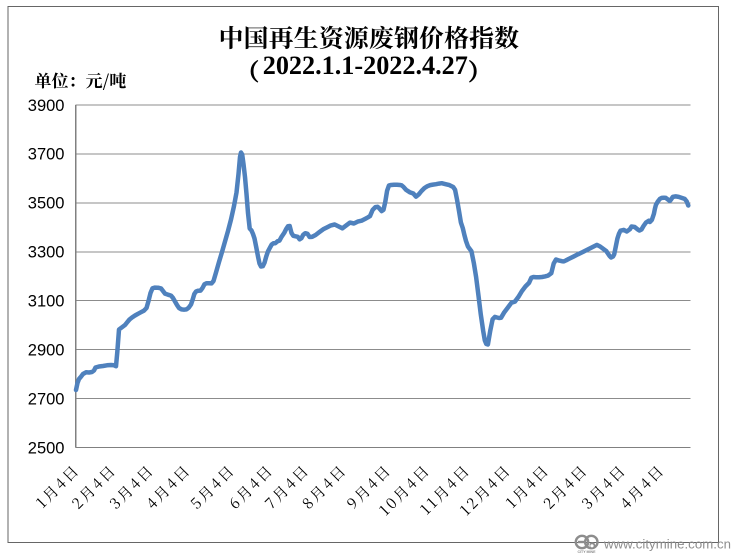 Image resolution: width=731 pixels, height=554 pixels. What do you see at coordinates (46, 302) in the screenshot?
I see `svg-text: 3100` at bounding box center [46, 302].